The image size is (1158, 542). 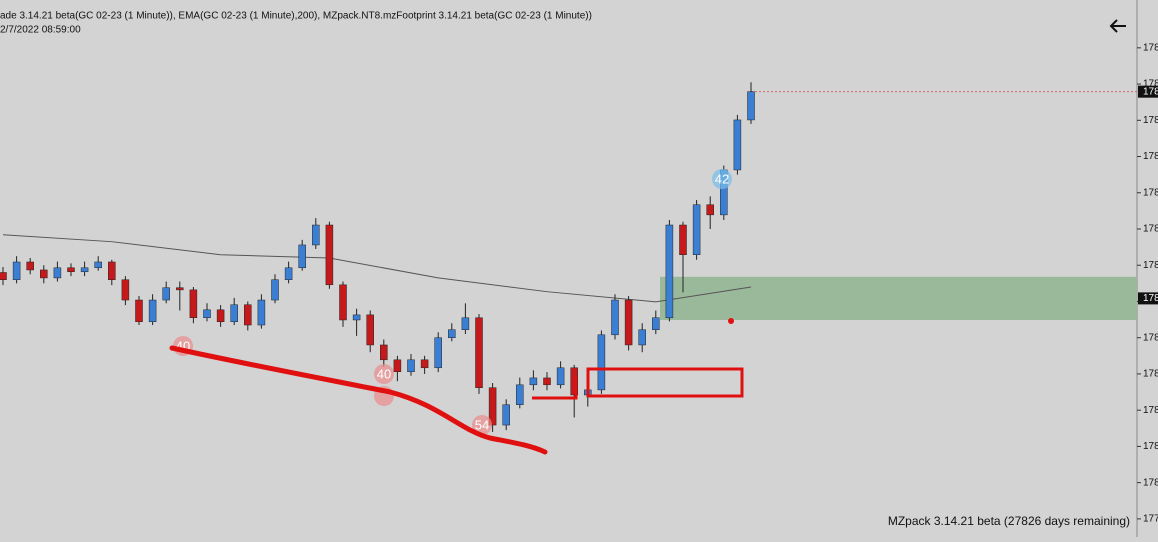 I want to click on drawn-line, so click(x=555, y=388).